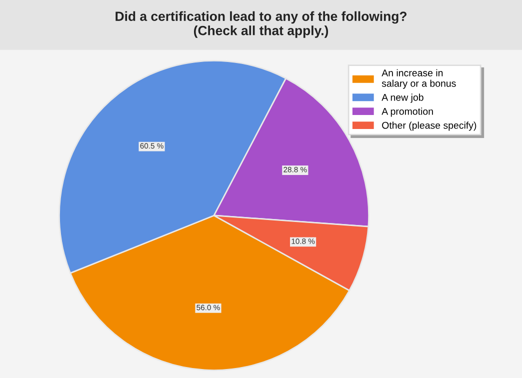  I want to click on legend-label: An increase in salary or a bonus, so click(419, 79).